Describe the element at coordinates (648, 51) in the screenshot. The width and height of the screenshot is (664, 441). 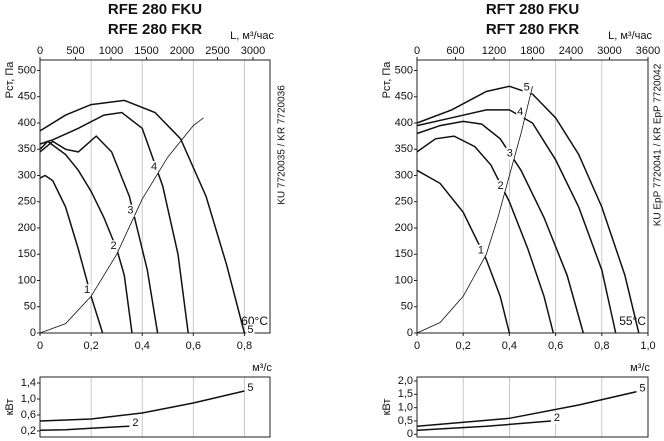
I see `x2-tick-label: 3600` at that location.